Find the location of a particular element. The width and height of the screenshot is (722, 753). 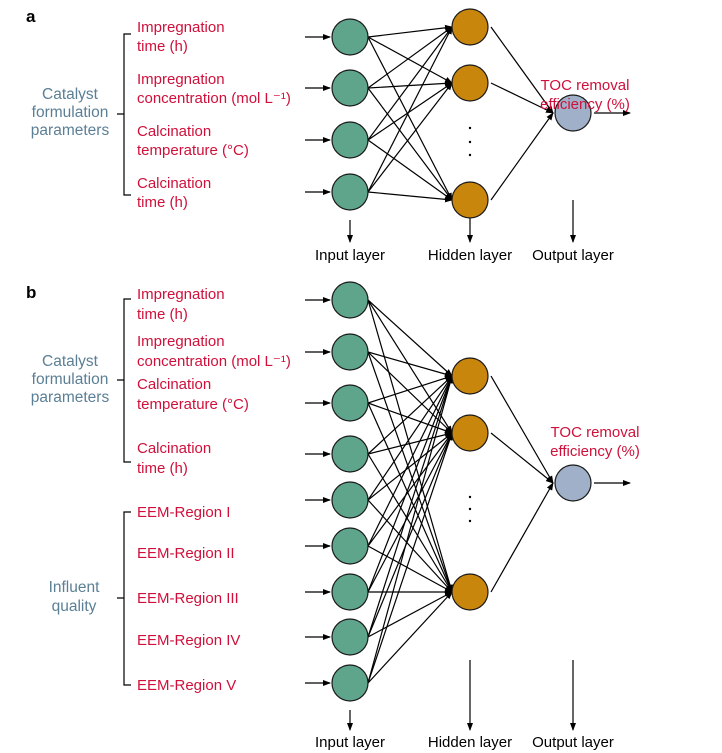

panel-a-hidden-layer-label: Hidden layer is located at coordinates (470, 255).